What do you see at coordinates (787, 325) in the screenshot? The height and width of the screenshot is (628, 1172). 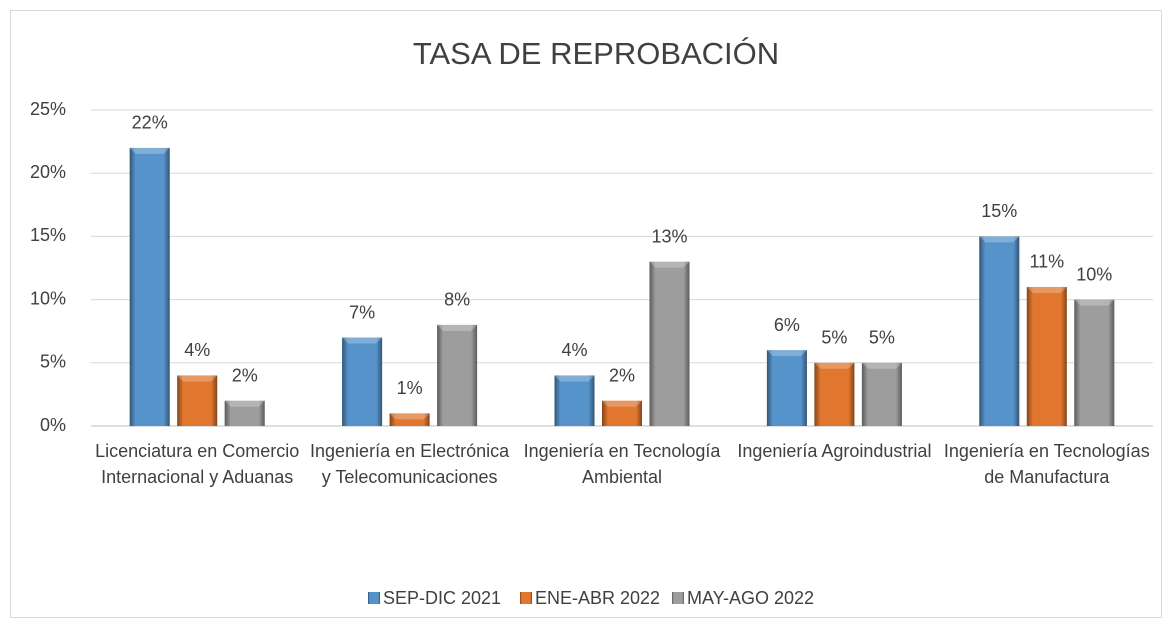 I see `data-label: 6%` at bounding box center [787, 325].